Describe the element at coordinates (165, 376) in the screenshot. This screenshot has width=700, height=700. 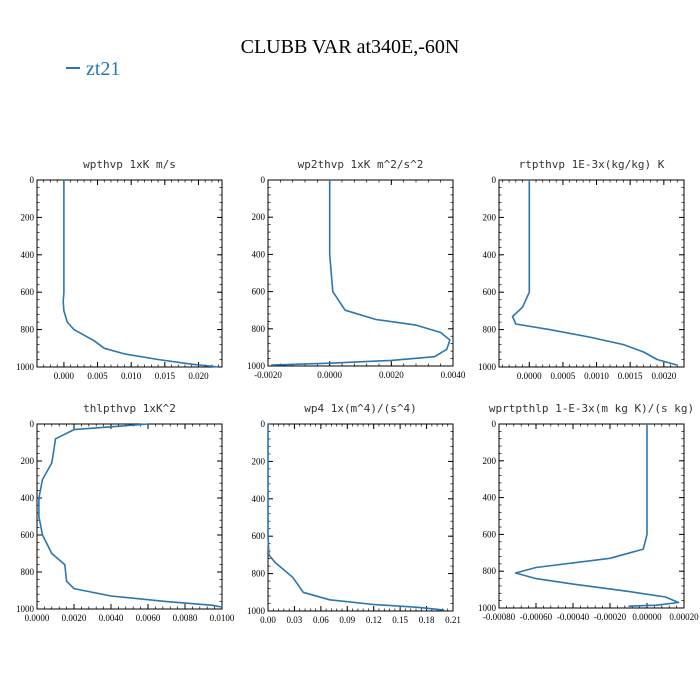
I see `x-tick-label: 0.015` at that location.